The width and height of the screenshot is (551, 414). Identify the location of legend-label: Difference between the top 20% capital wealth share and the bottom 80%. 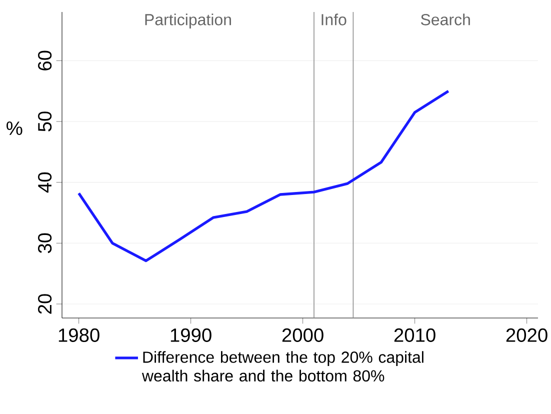
(283, 366).